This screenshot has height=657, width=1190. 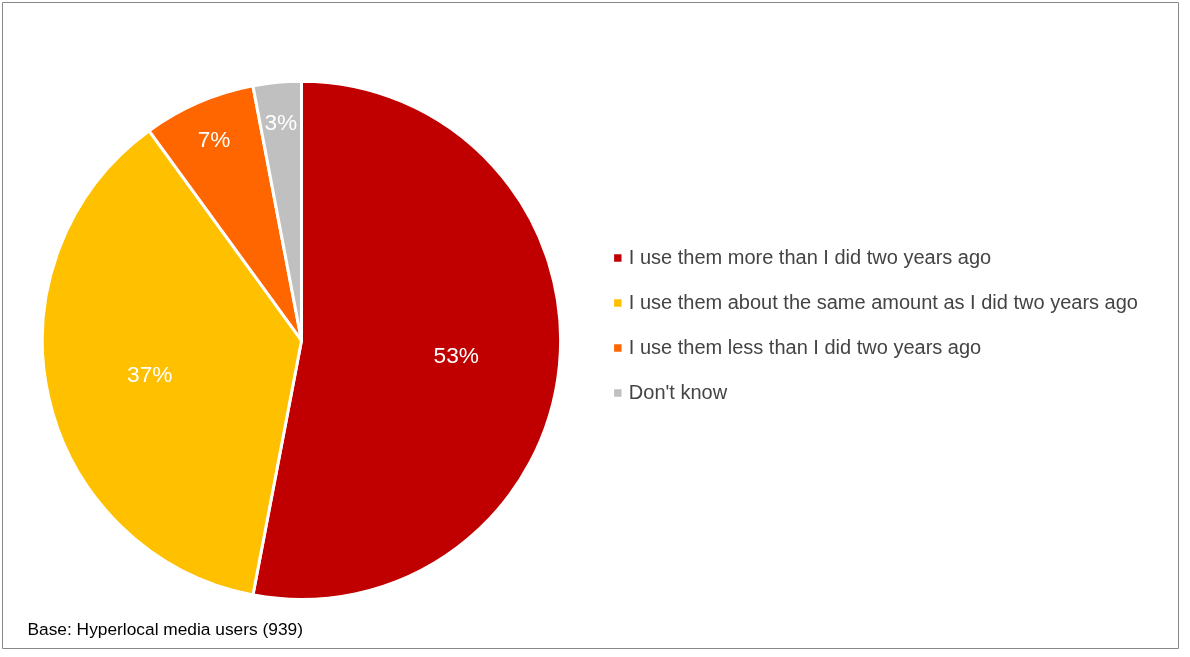 I want to click on text: Base: Hyperlocal media users (939), so click(x=165, y=628).